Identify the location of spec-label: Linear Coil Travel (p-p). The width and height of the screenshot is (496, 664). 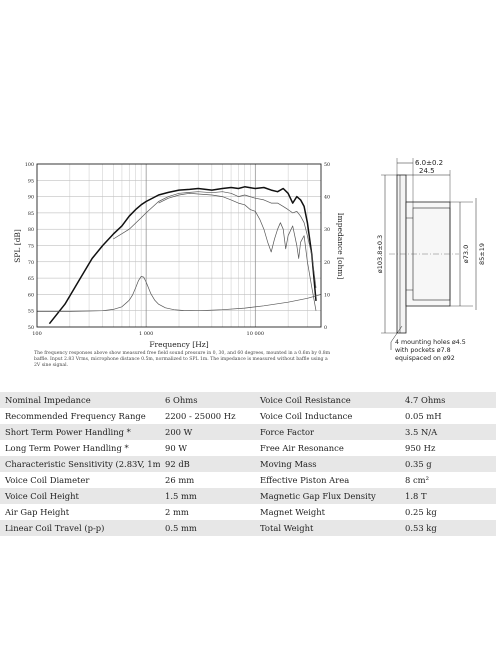
(80, 528).